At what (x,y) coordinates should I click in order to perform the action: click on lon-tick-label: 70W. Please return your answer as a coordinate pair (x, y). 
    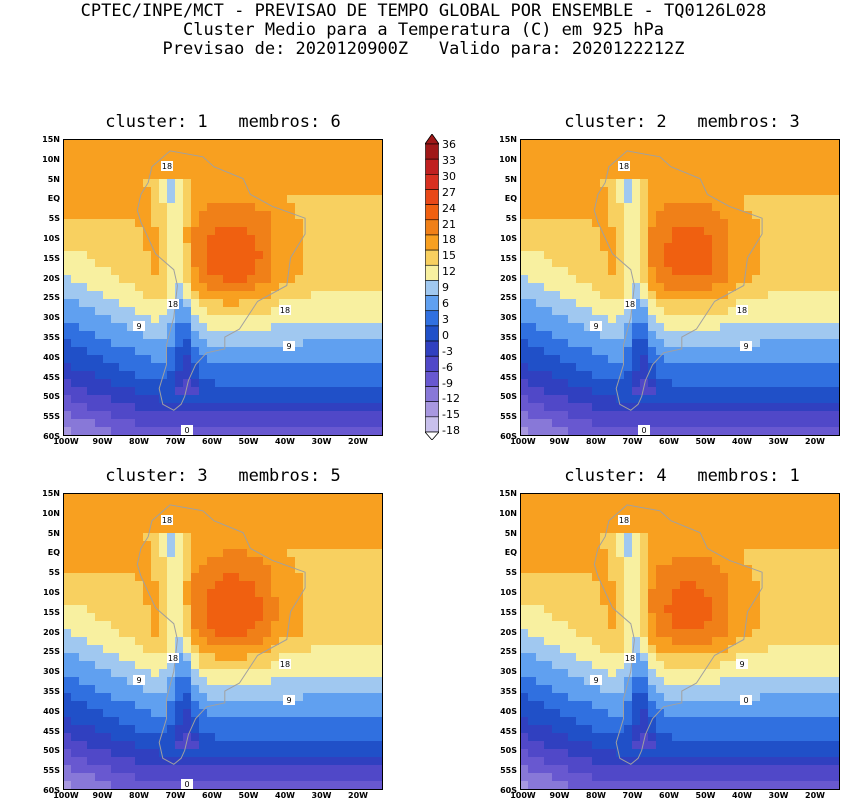
    Looking at the image, I should click on (632, 795).